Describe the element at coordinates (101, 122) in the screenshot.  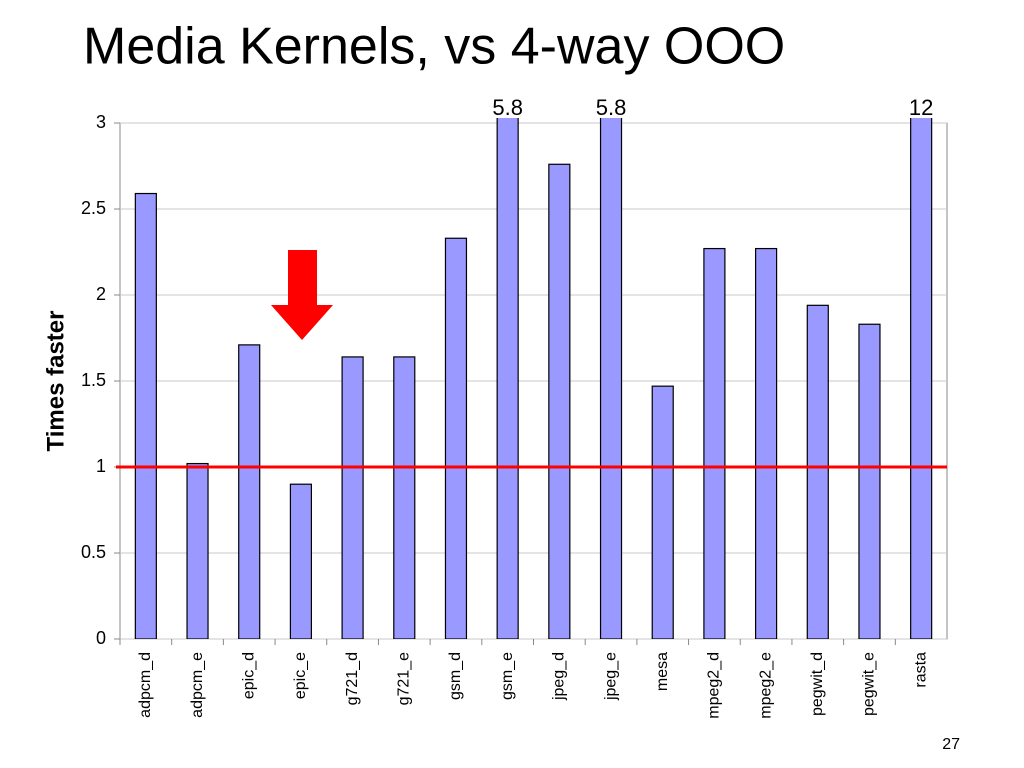
I see `y-tick-label: 3` at that location.